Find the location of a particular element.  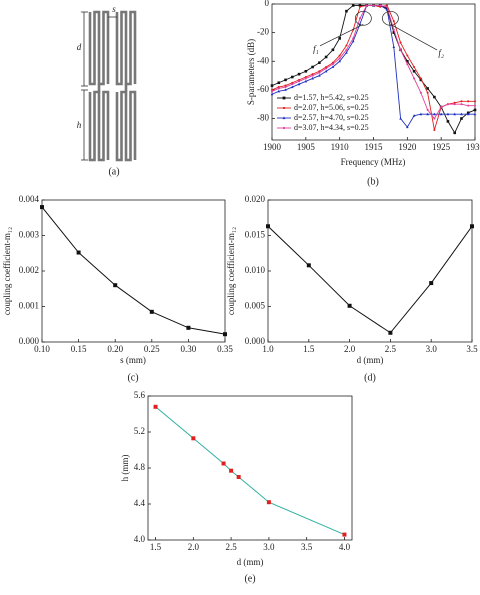

y-axis-label: h (mm) is located at coordinates (125, 468).